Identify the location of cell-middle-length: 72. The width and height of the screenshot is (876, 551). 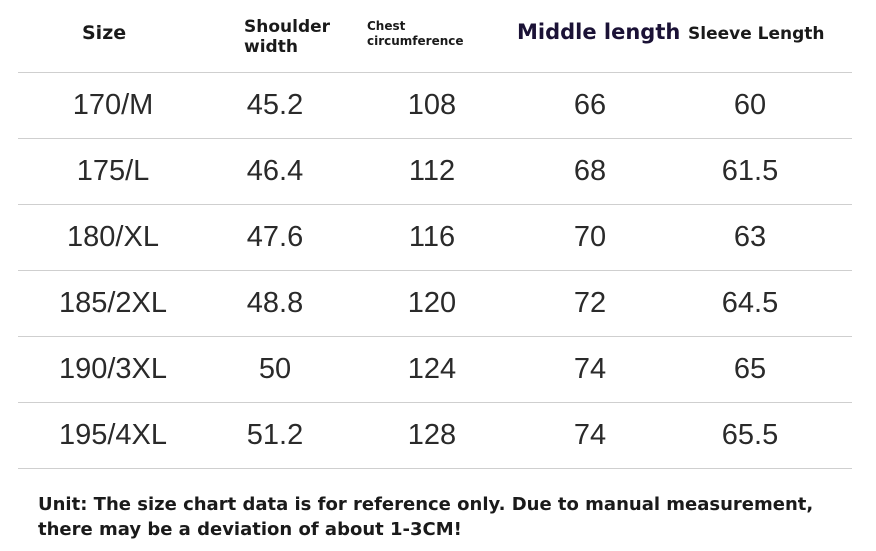
(590, 303).